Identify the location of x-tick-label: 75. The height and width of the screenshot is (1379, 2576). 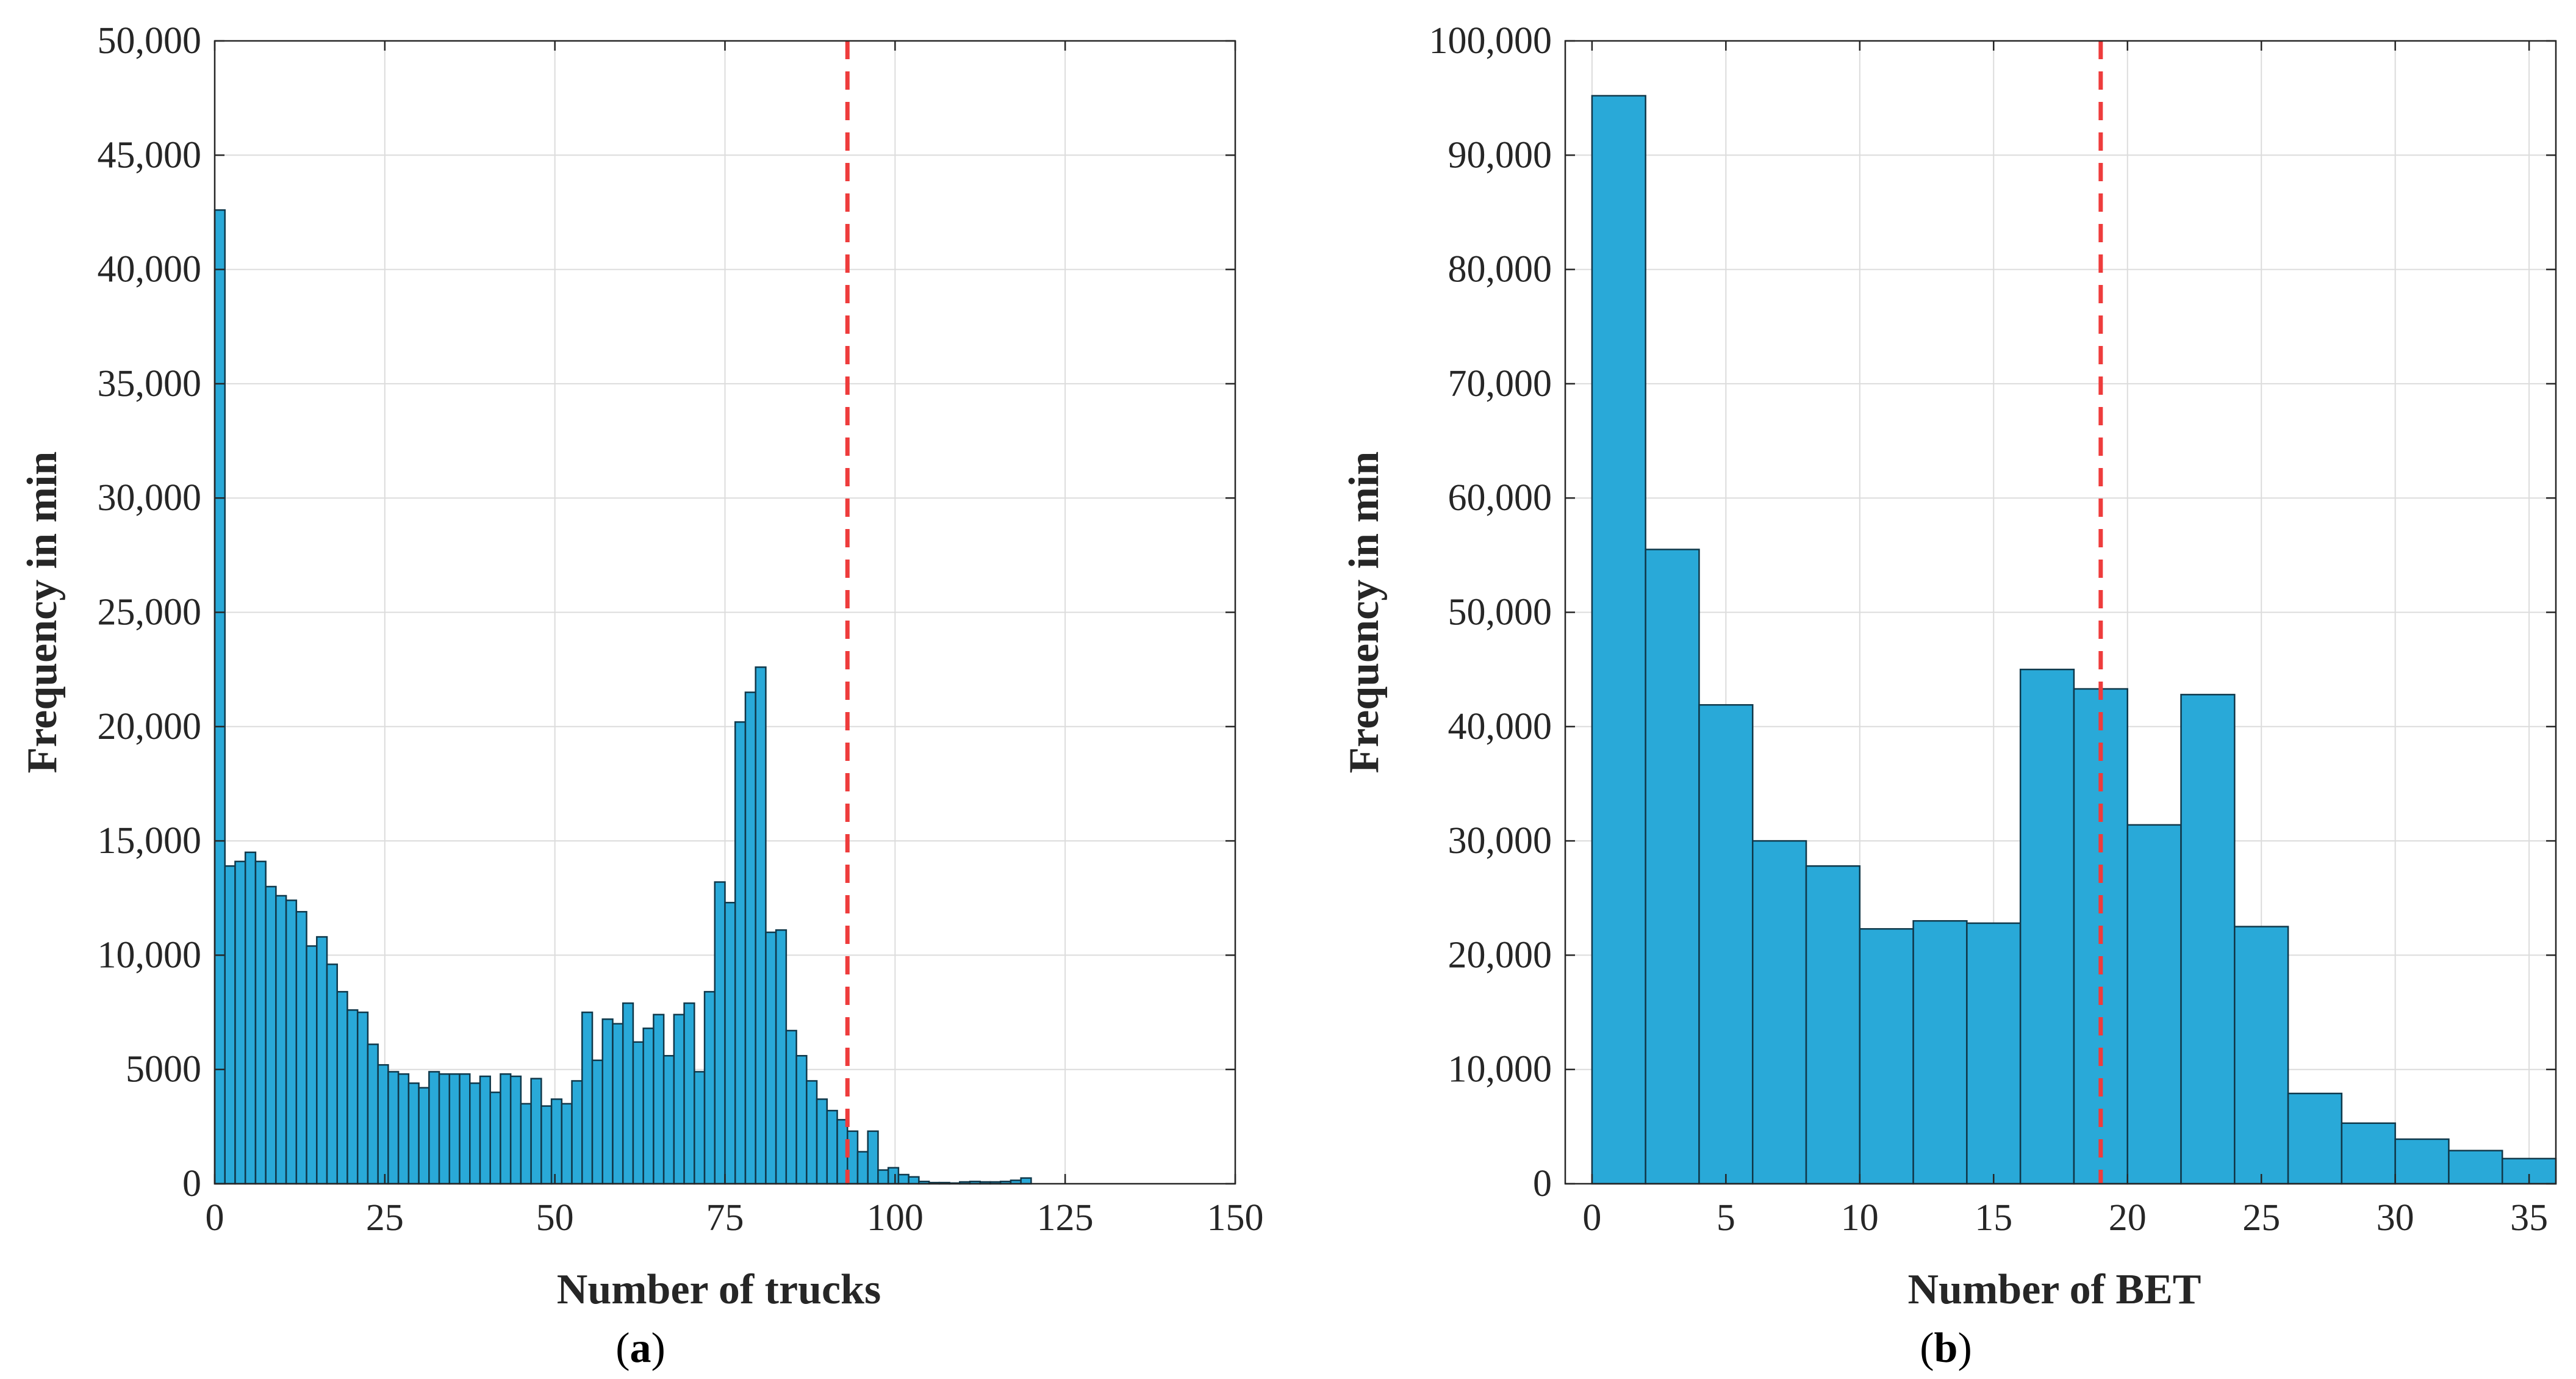
(725, 1218).